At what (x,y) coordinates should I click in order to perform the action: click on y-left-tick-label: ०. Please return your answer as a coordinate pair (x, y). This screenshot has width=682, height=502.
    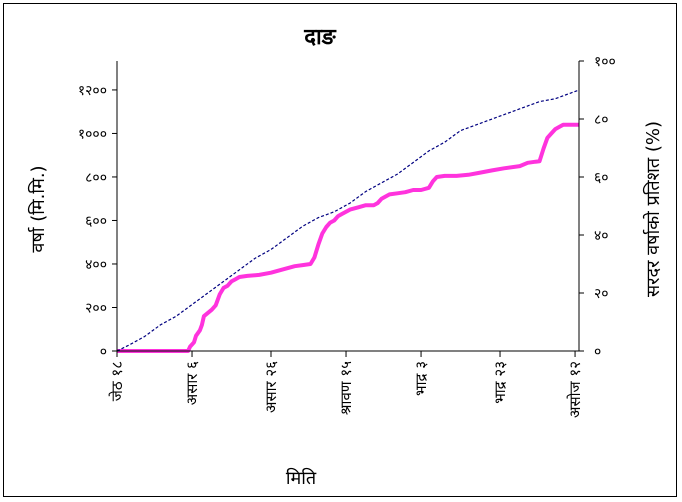
    Looking at the image, I should click on (103, 352).